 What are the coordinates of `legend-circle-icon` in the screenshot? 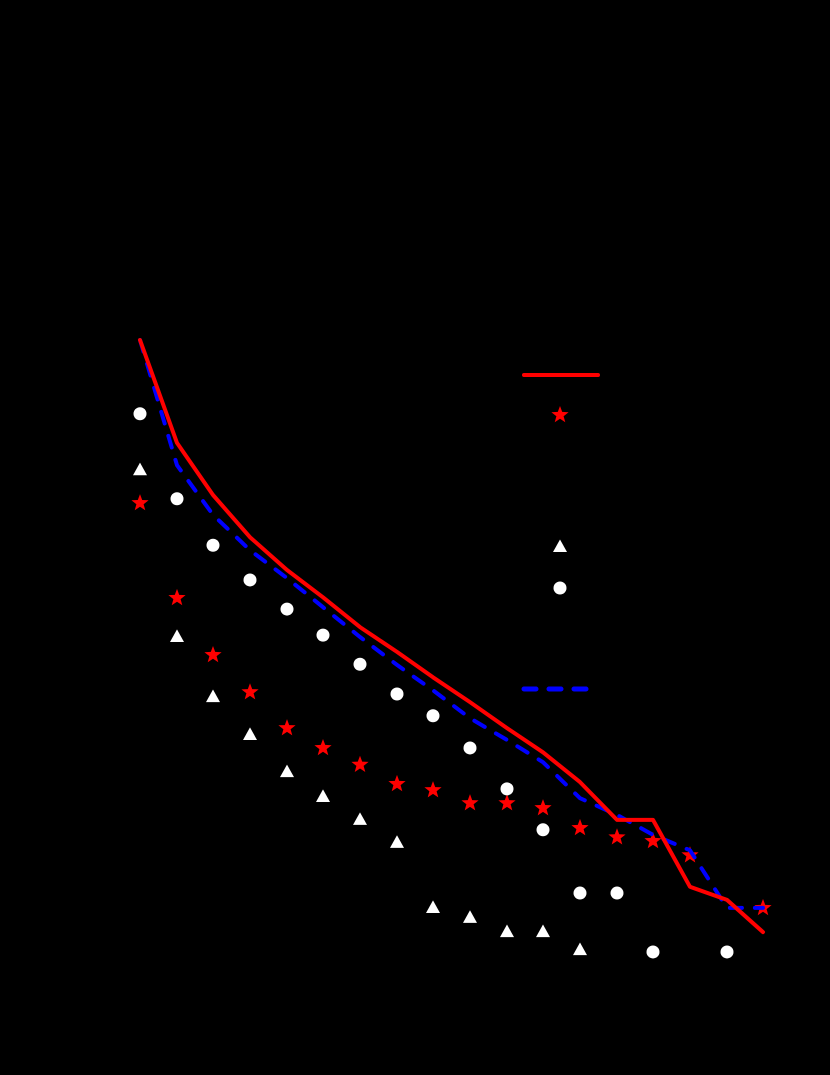 It's located at (560, 588).